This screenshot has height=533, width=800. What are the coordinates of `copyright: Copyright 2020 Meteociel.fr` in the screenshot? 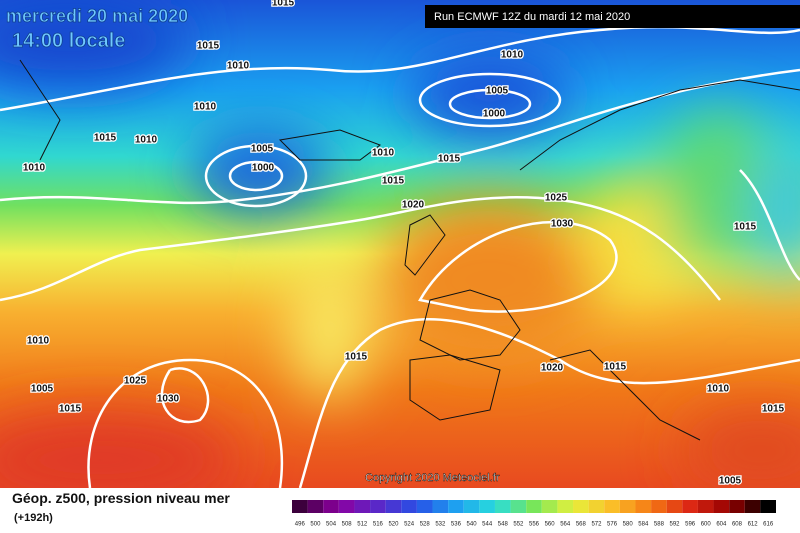 It's located at (432, 478).